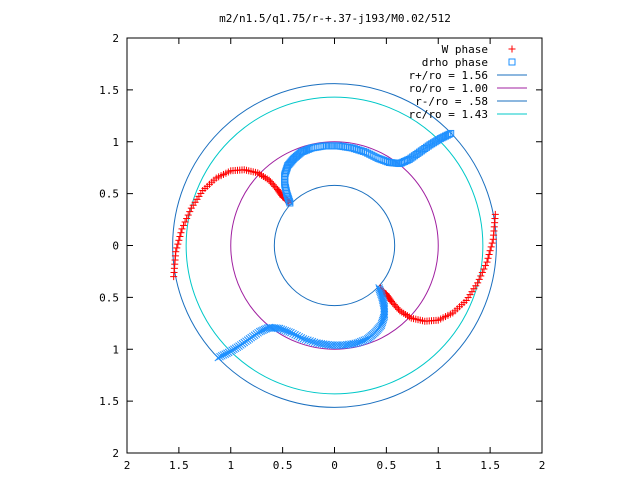  I want to click on point-3-11-b, so click(303, 339).